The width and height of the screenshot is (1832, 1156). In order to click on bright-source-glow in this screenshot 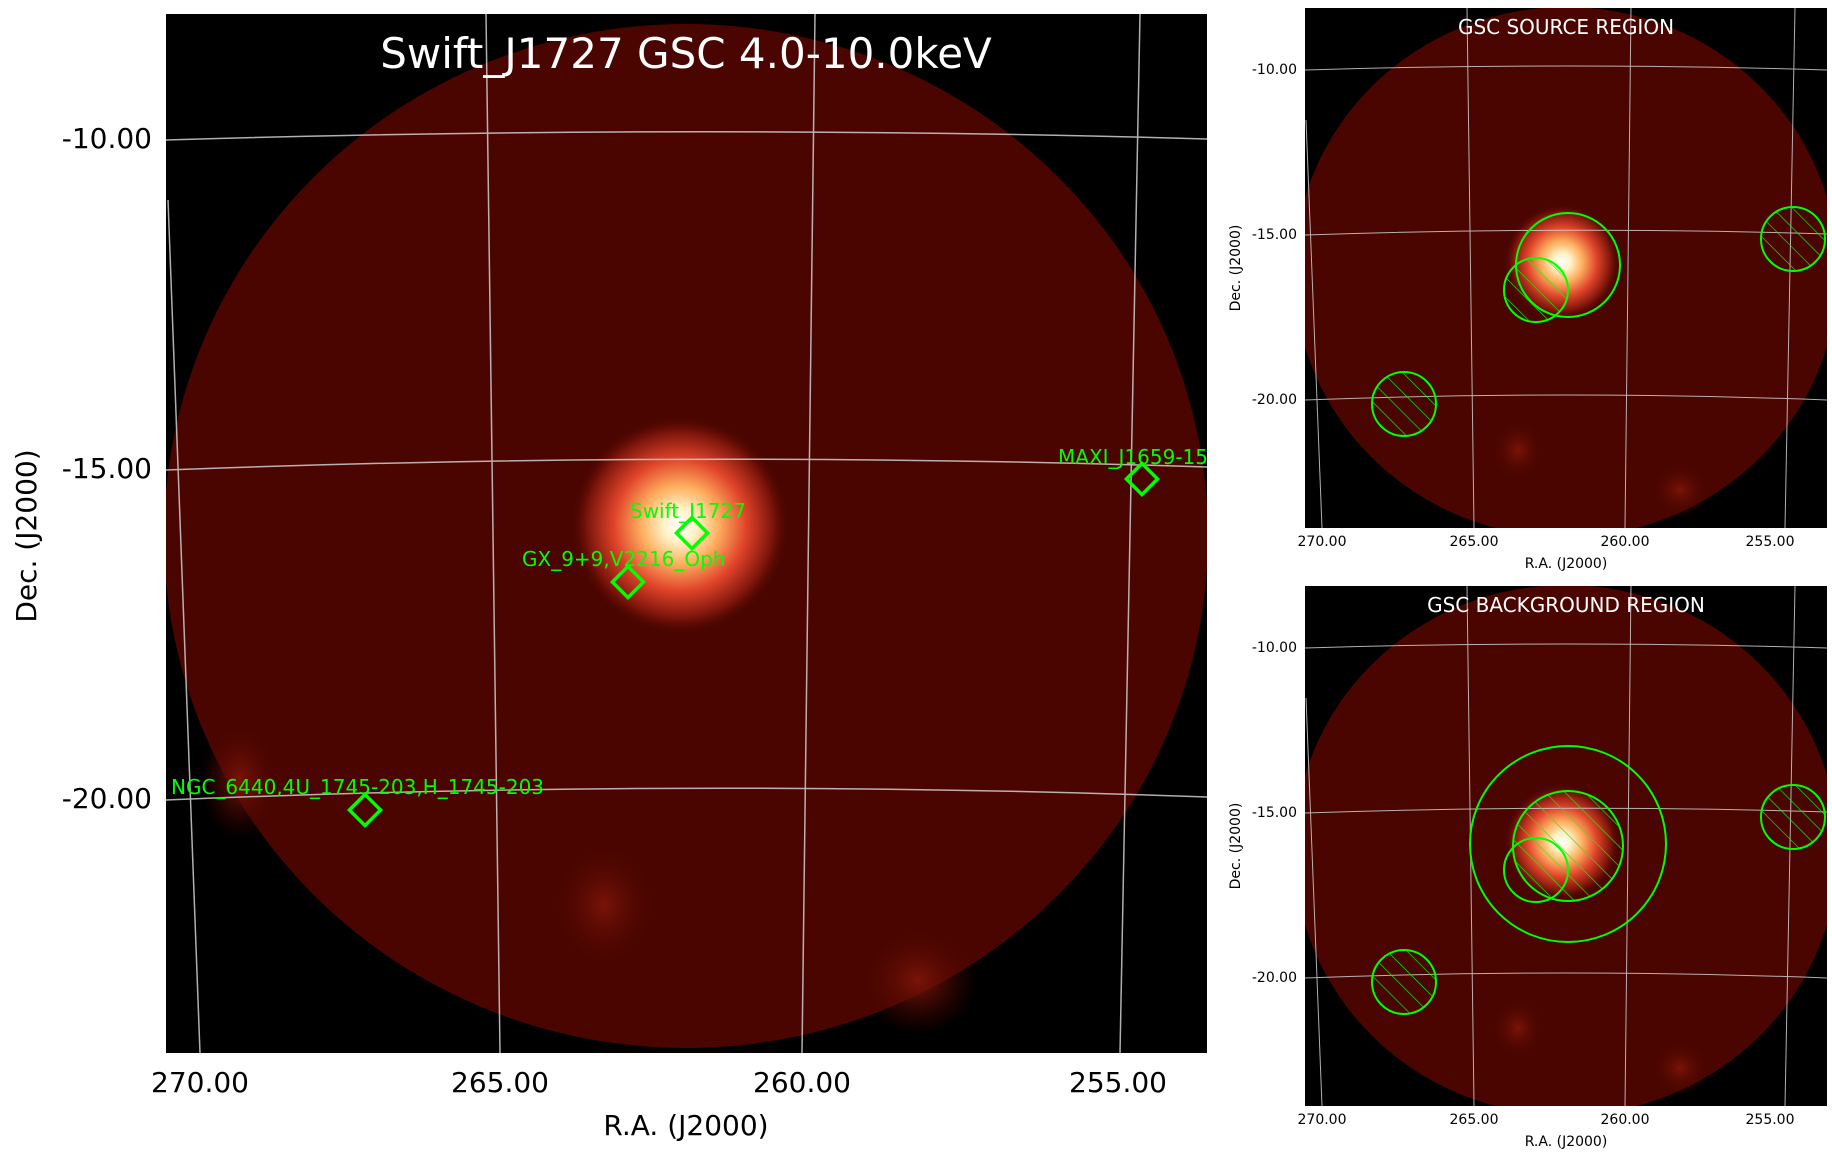, I will do `click(680, 525)`.